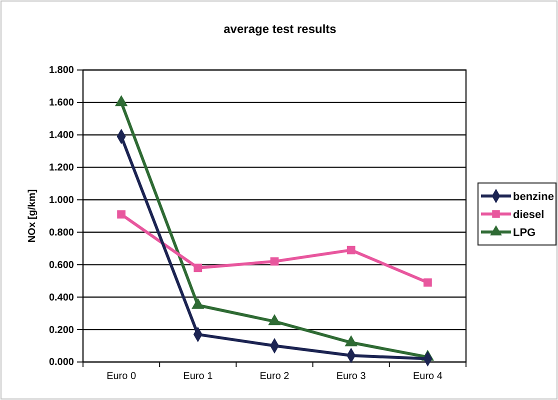  What do you see at coordinates (351, 376) in the screenshot?
I see `x-tick-label: Euro 3` at bounding box center [351, 376].